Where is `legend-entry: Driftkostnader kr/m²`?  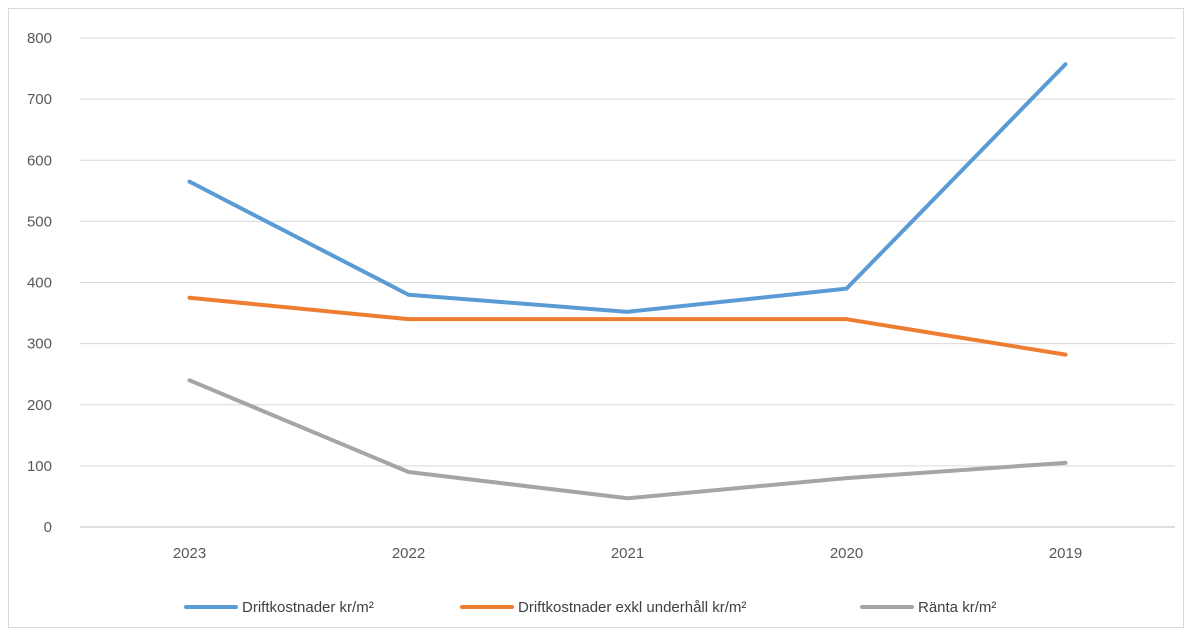 legend-entry: Driftkostnader kr/m² is located at coordinates (279, 607).